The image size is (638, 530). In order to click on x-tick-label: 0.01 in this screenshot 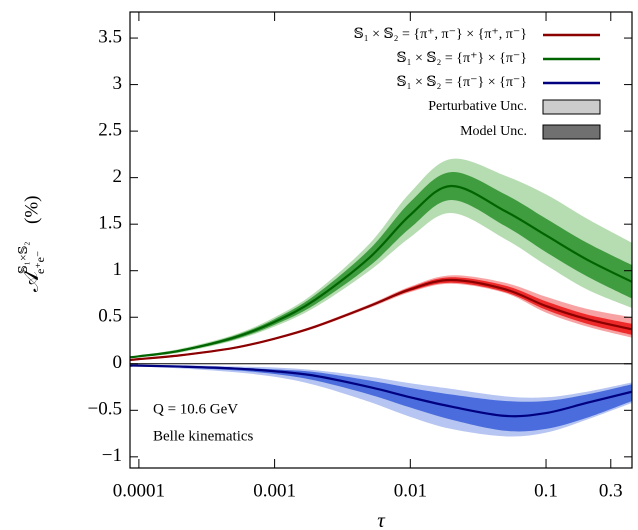, I will do `click(410, 490)`.